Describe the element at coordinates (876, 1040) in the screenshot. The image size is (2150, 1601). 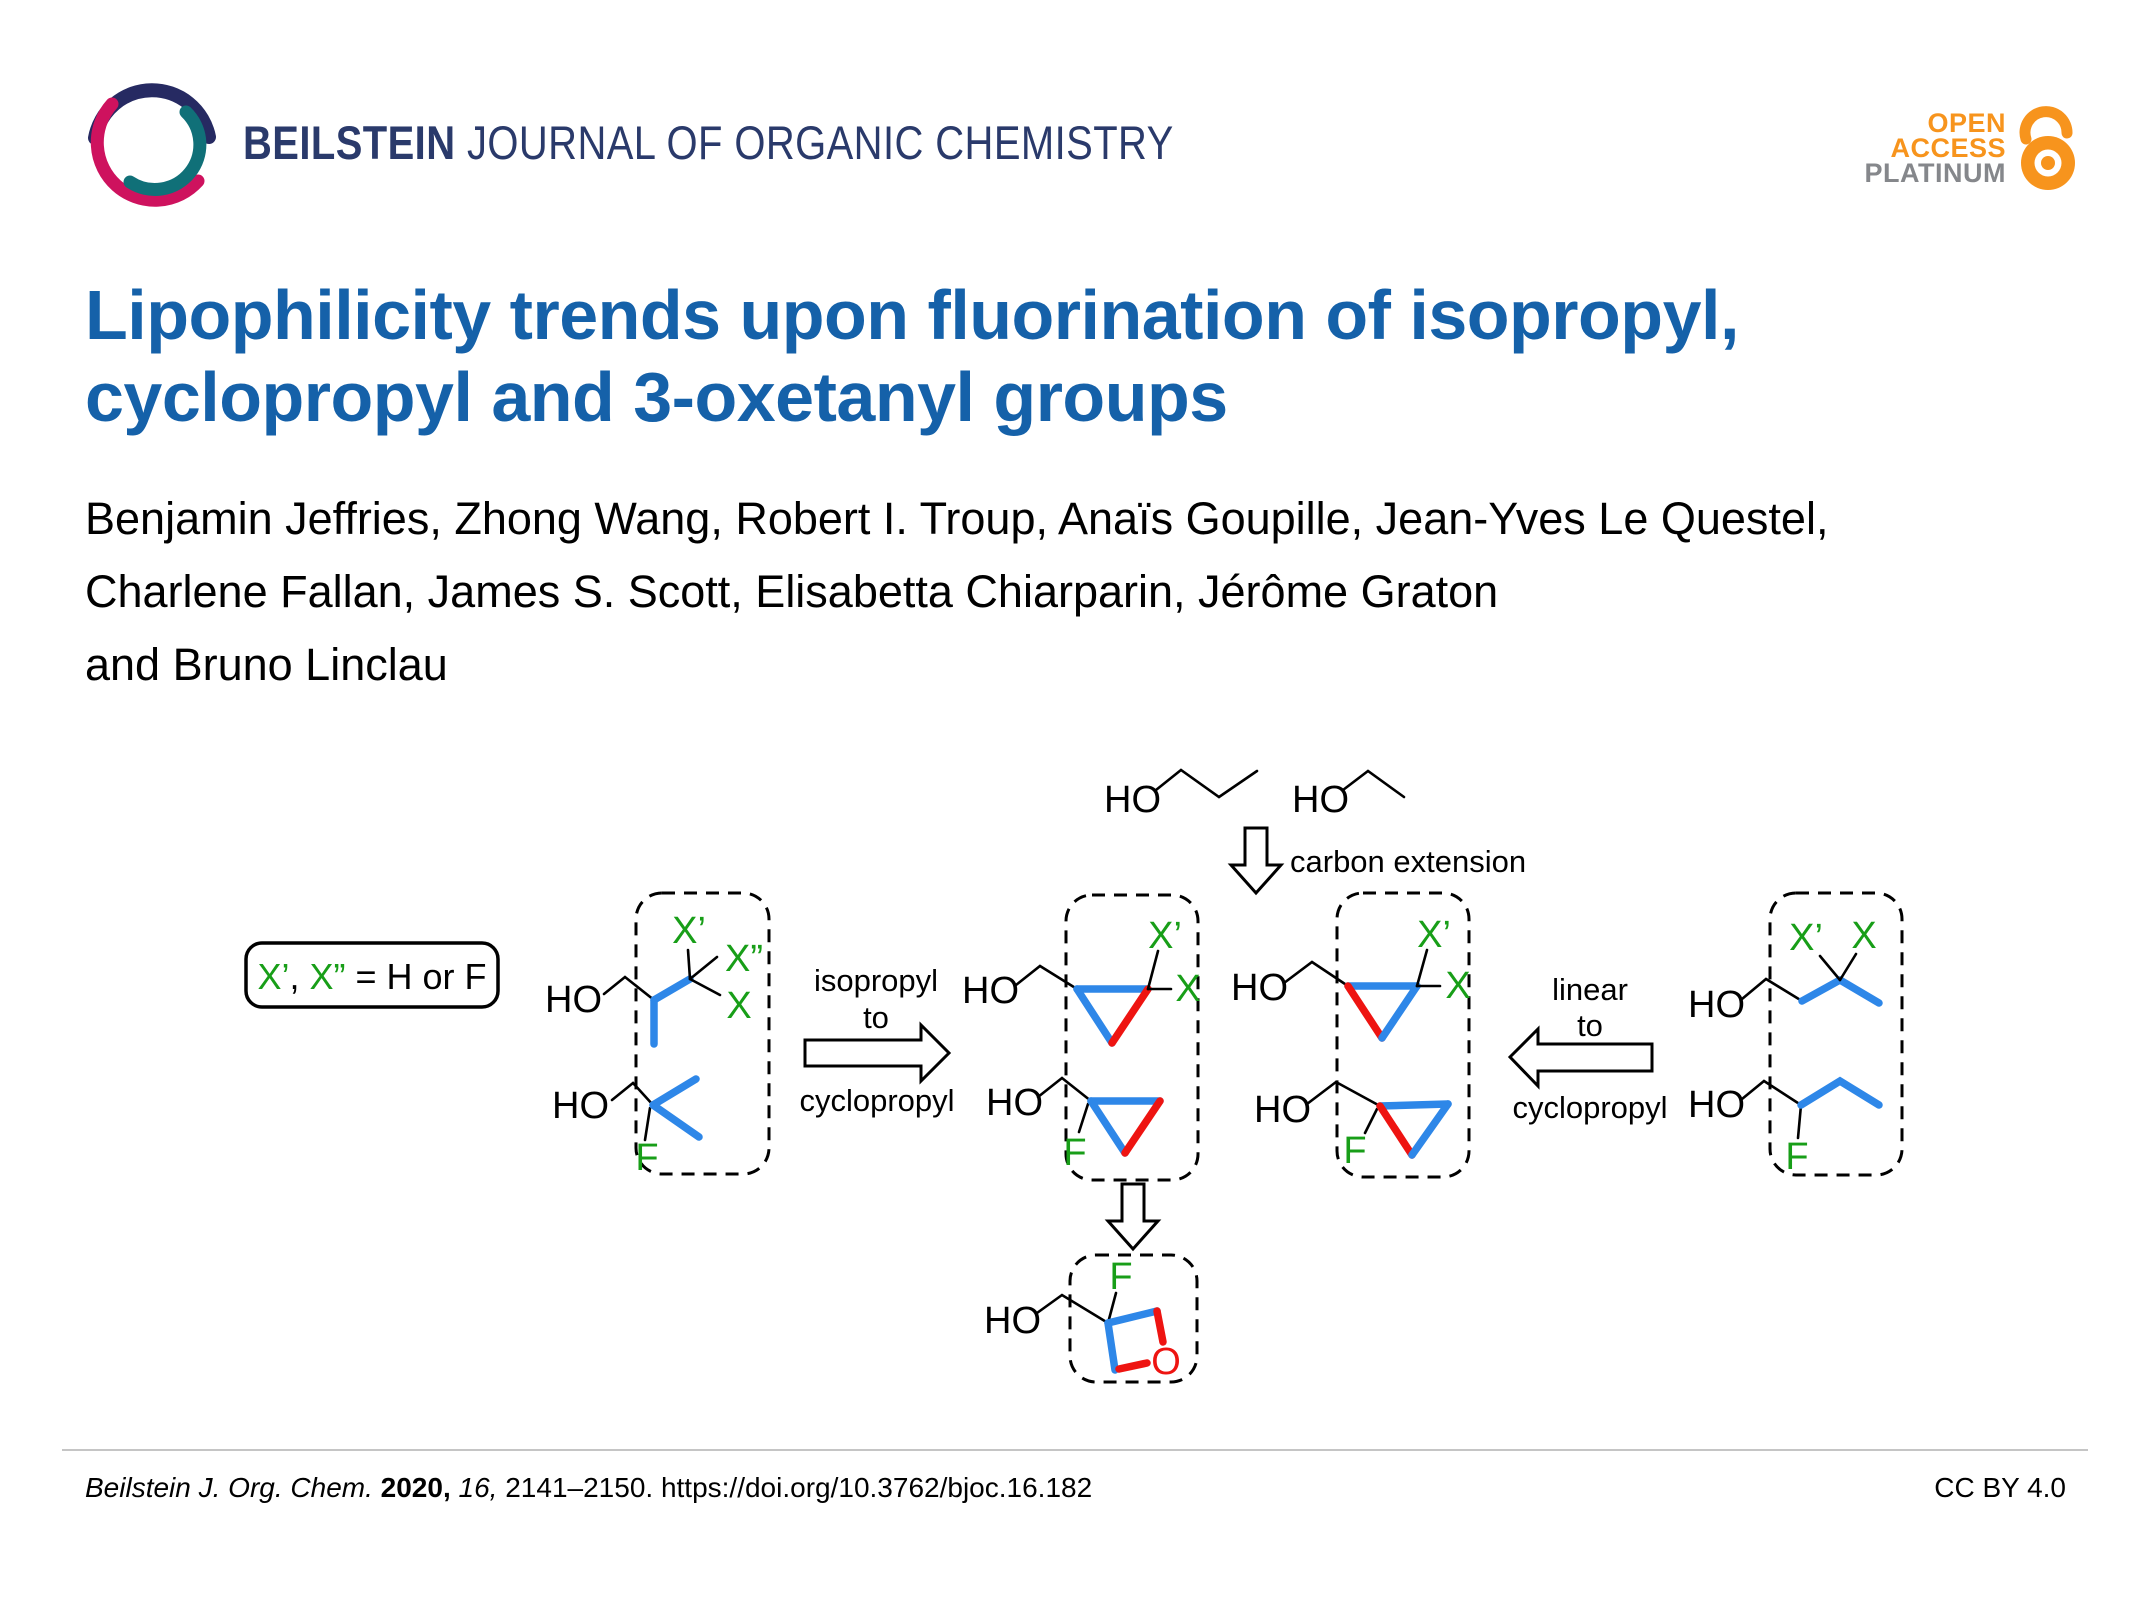
I see `isopropyl-to-cyclopropyl-arrow: isopropyl to cyclopropyl` at that location.